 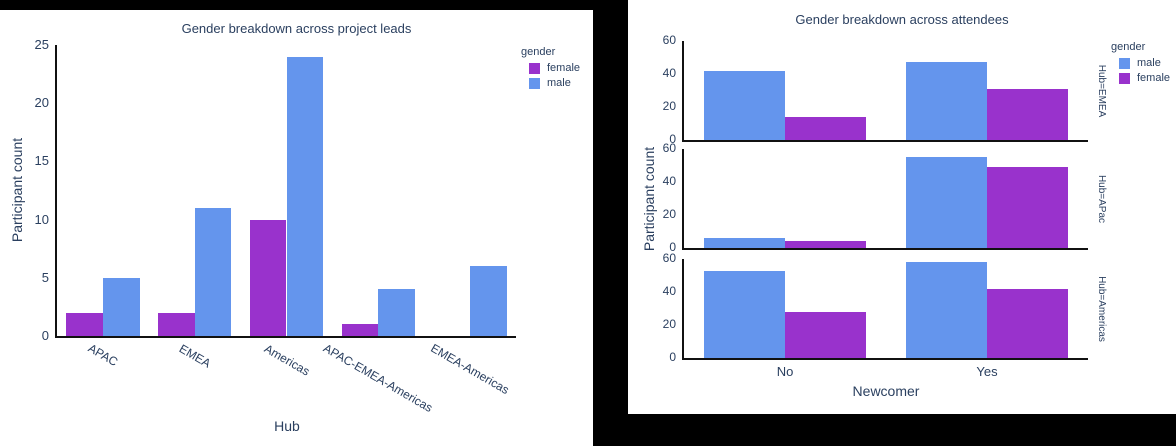 I want to click on facet-plot-apac: Hub=APac 0 20 40 60, so click(x=885, y=197).